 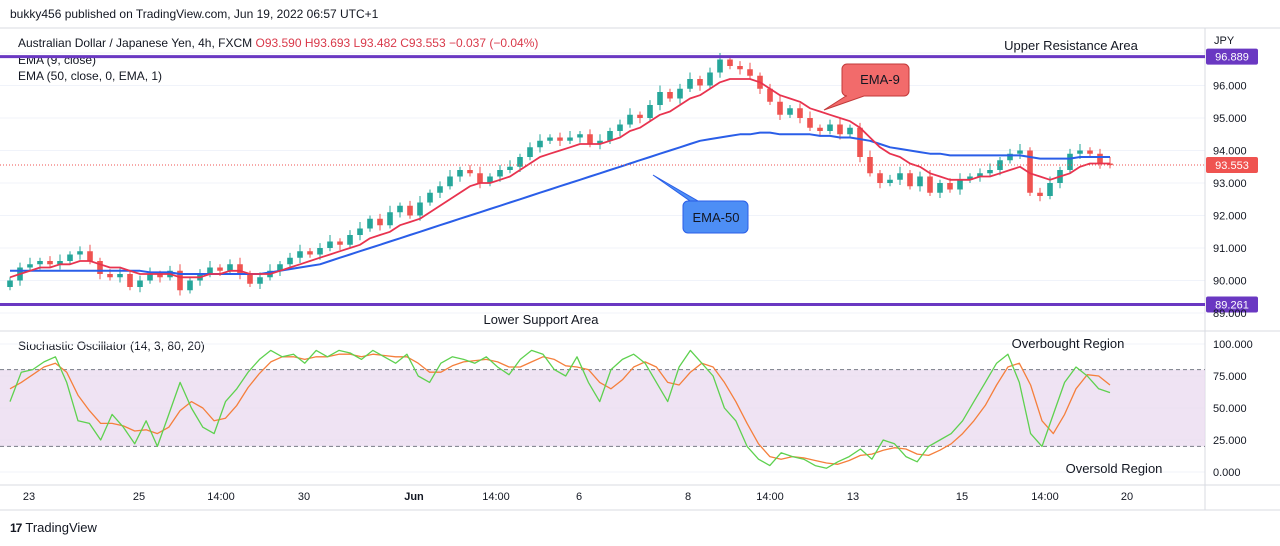 I want to click on time-tick-label: 13, so click(x=853, y=497).